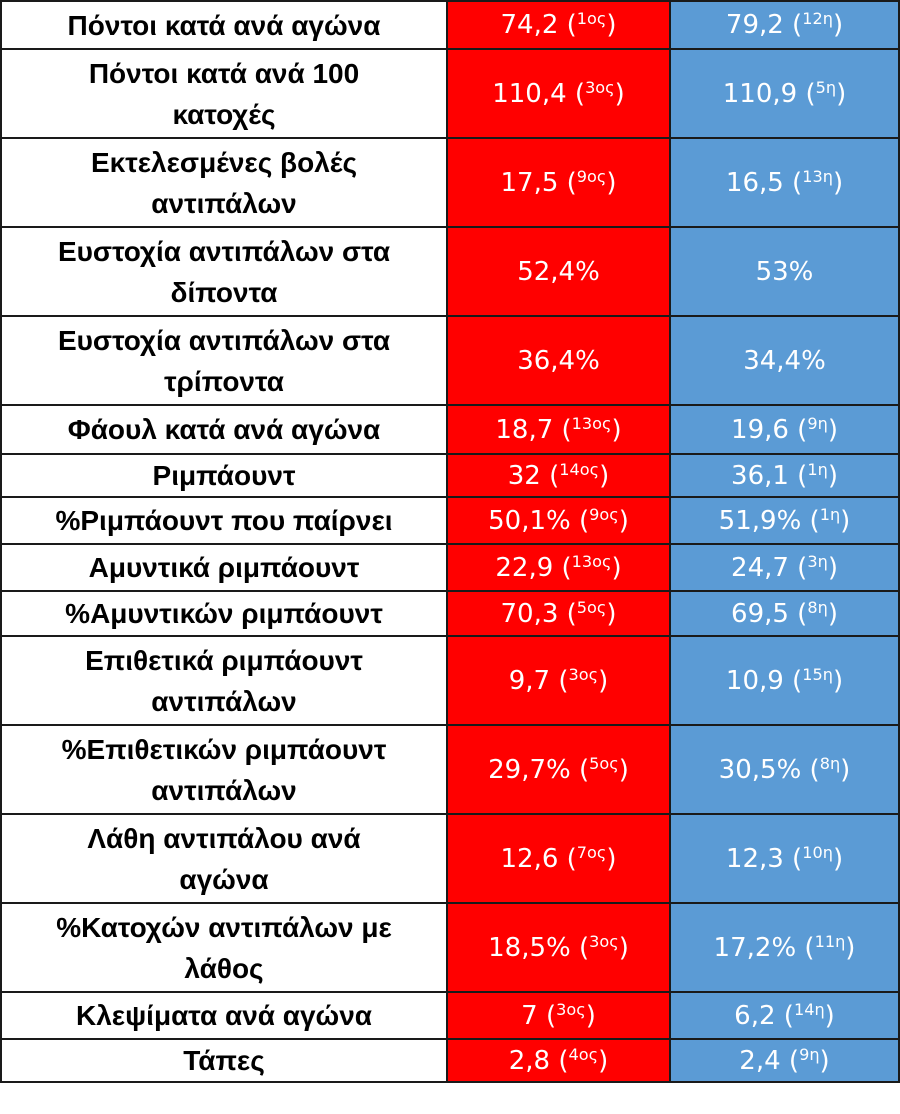 The image size is (900, 1114). I want to click on team1-value-cell: 52,4%, so click(558, 271).